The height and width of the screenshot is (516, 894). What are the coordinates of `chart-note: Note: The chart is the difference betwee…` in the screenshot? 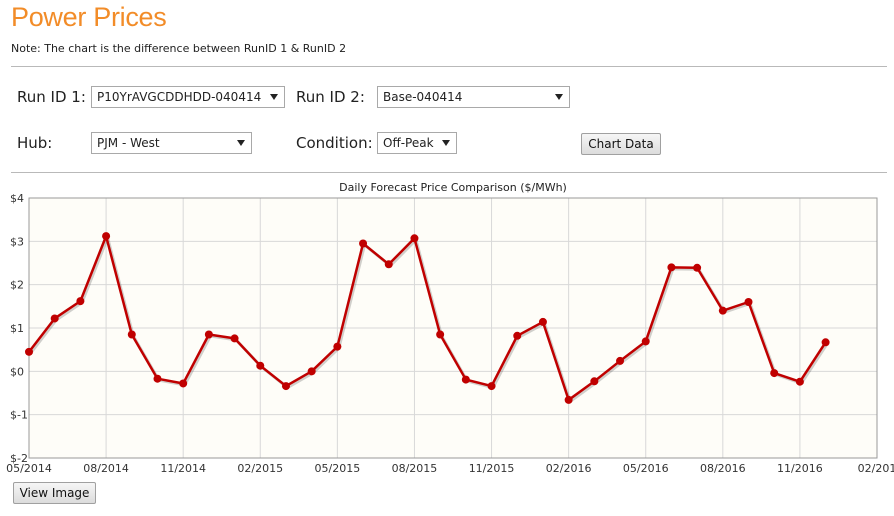 It's located at (179, 48).